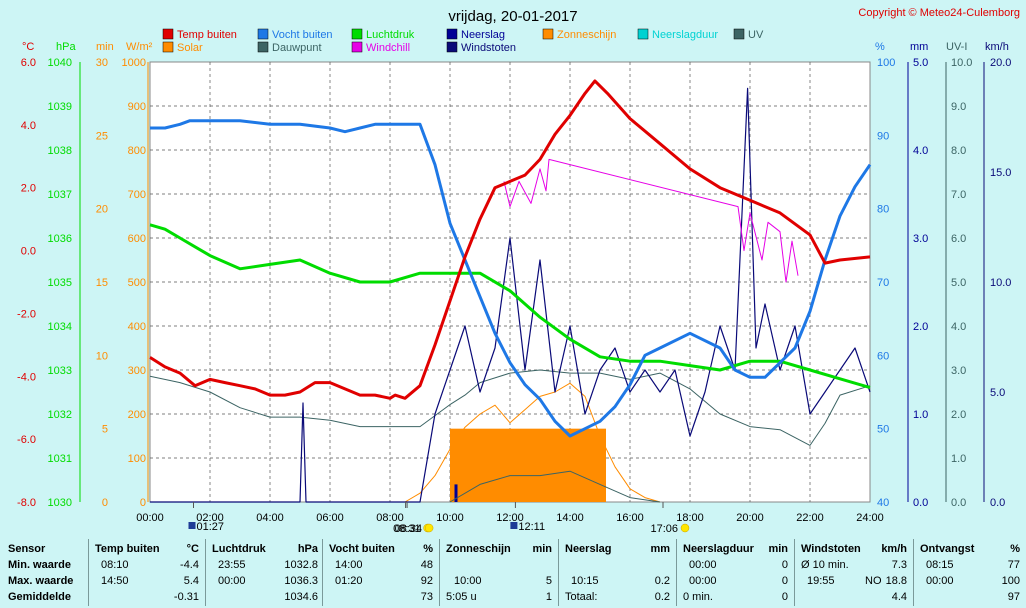  I want to click on stats-sunshine-max: 5, so click(548, 581).